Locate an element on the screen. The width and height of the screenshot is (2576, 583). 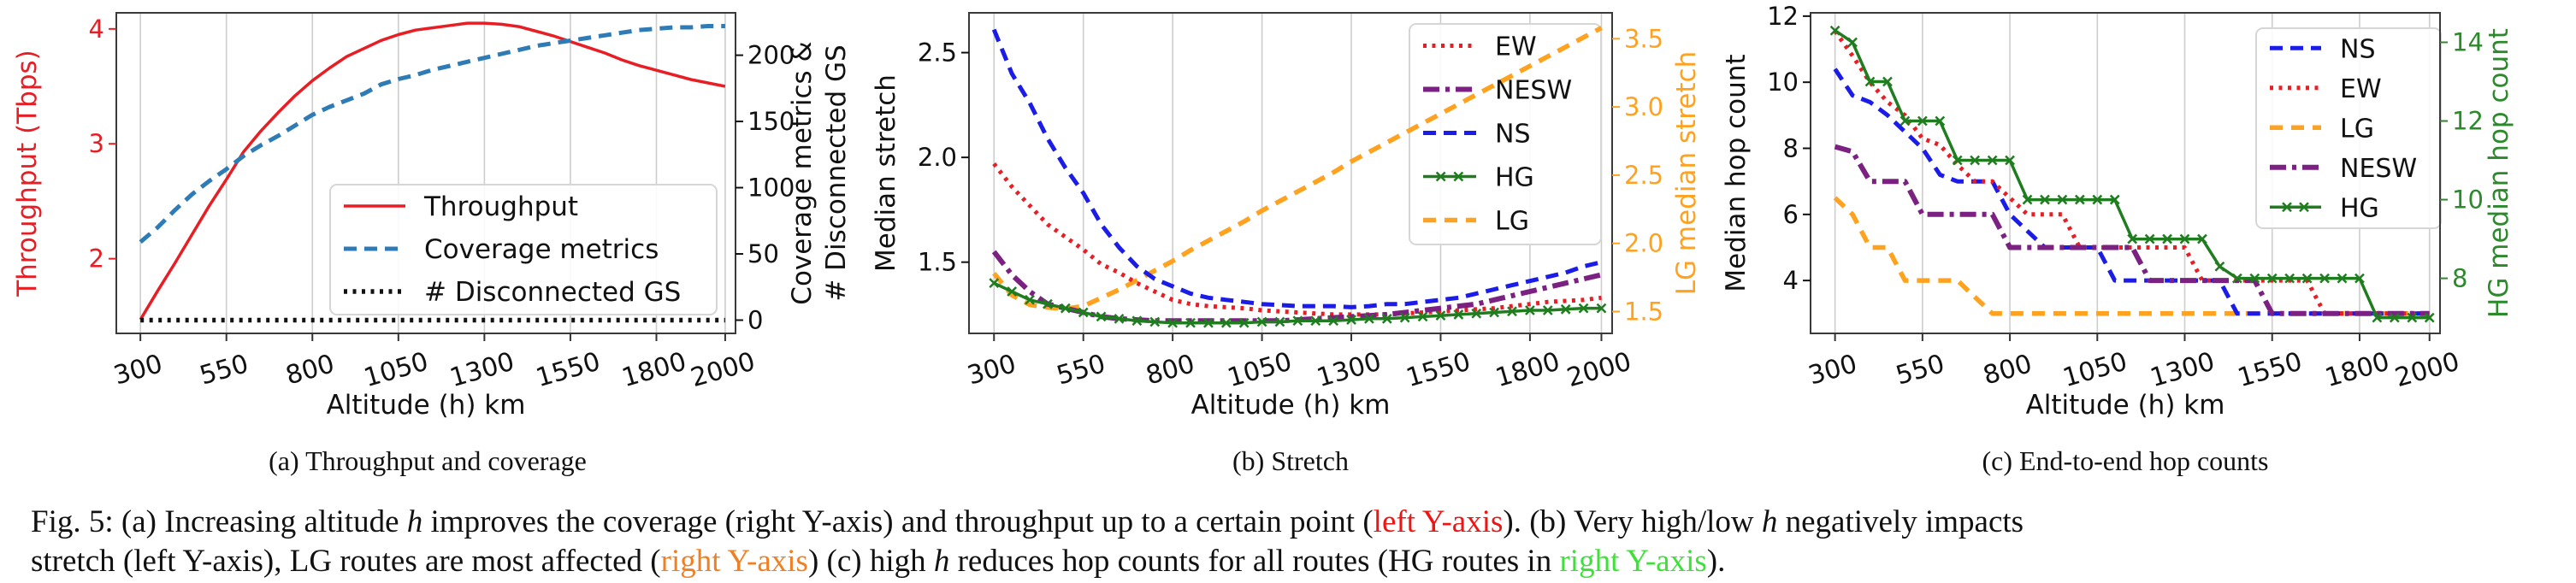
right-tick-label: 2.5 is located at coordinates (1643, 175).